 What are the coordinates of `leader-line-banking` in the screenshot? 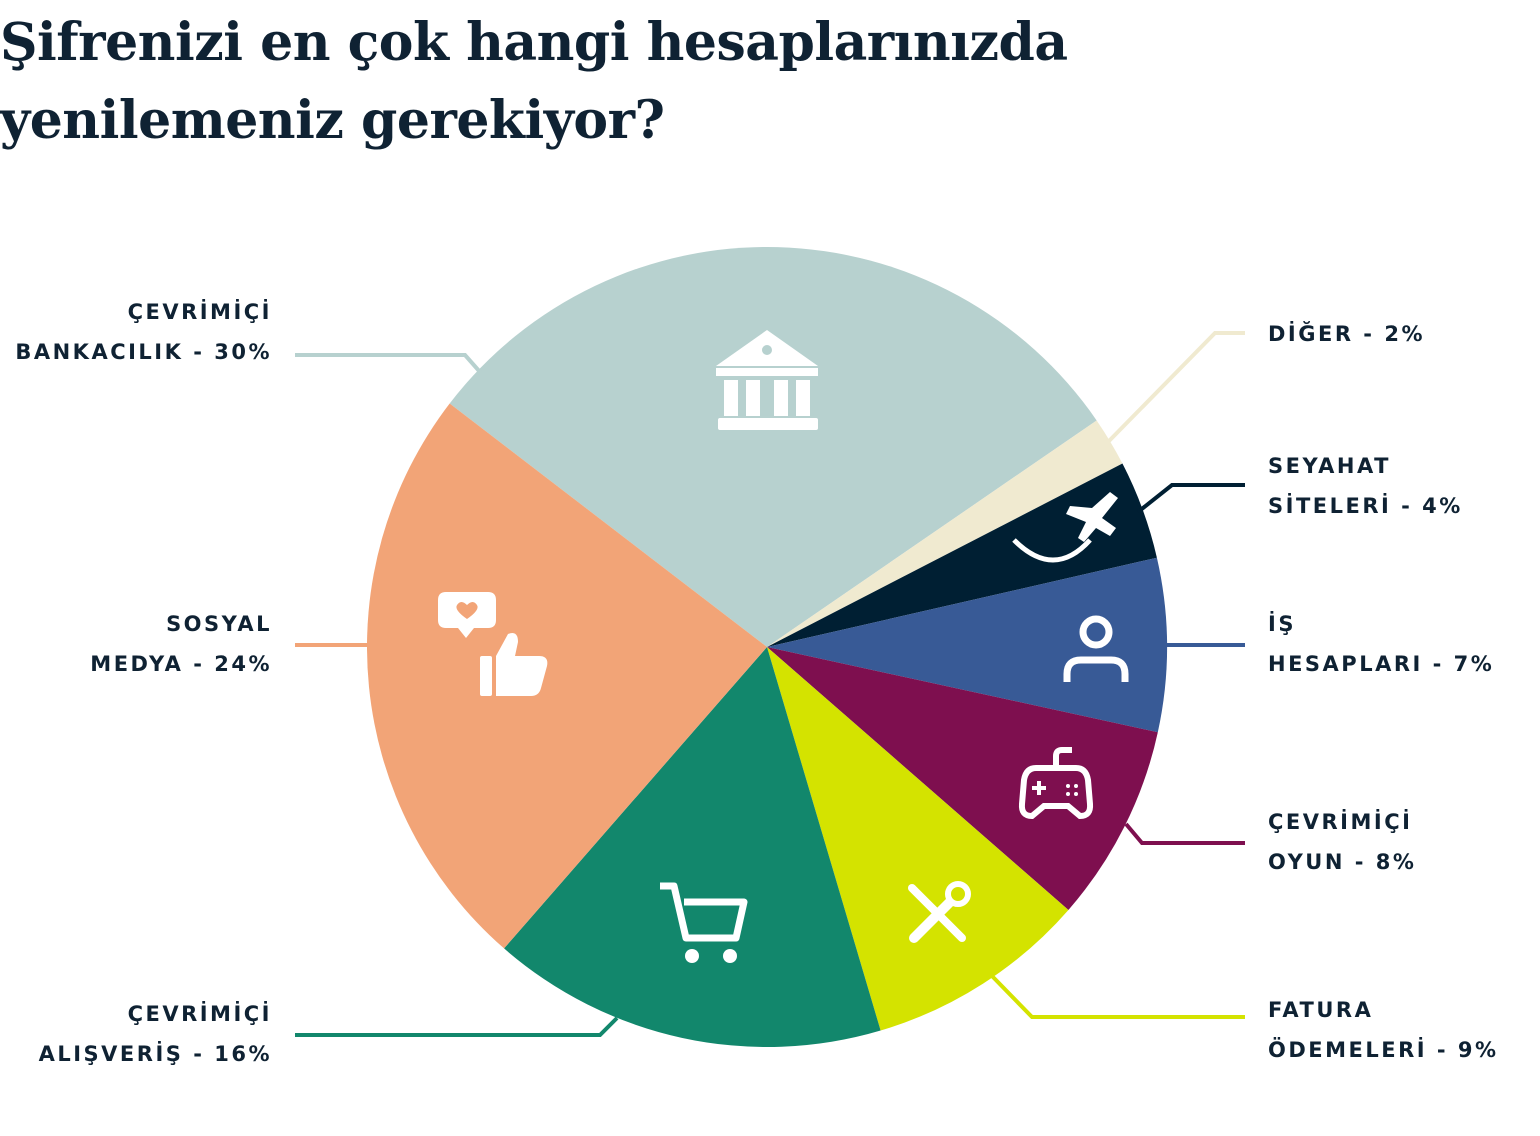 It's located at (388, 363).